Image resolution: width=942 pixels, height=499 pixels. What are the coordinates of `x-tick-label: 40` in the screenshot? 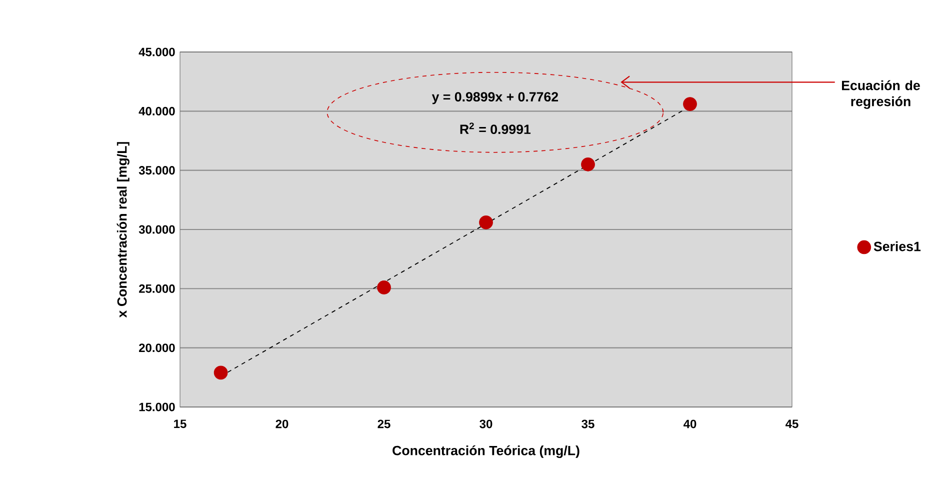 It's located at (690, 424).